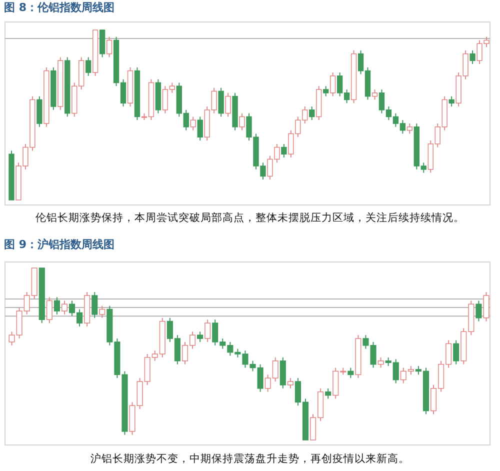 The image size is (500, 471). What do you see at coordinates (59, 244) in the screenshot?
I see `chart-title: 图 9：沪铝指数周线图` at bounding box center [59, 244].